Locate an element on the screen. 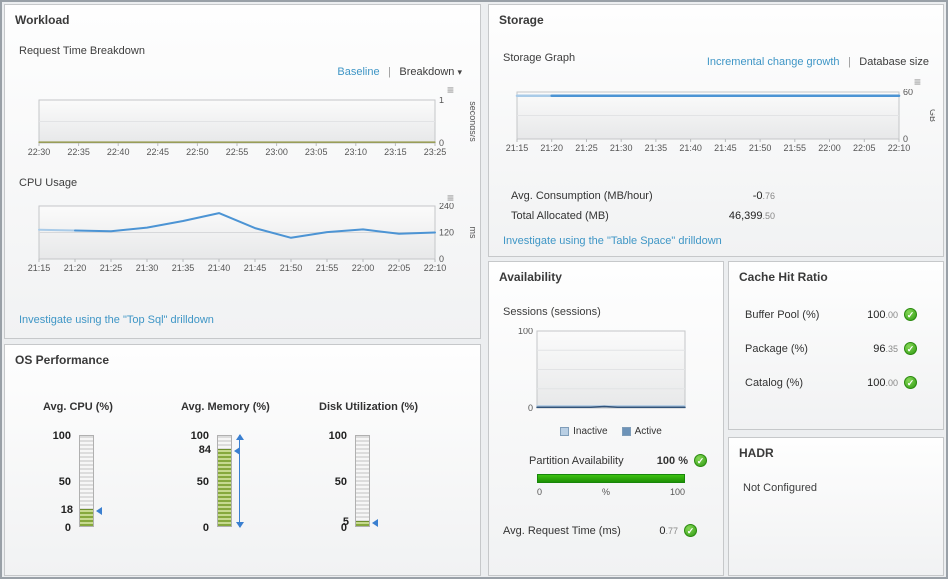 The image size is (948, 579). package-label: Package (%) is located at coordinates (776, 348).